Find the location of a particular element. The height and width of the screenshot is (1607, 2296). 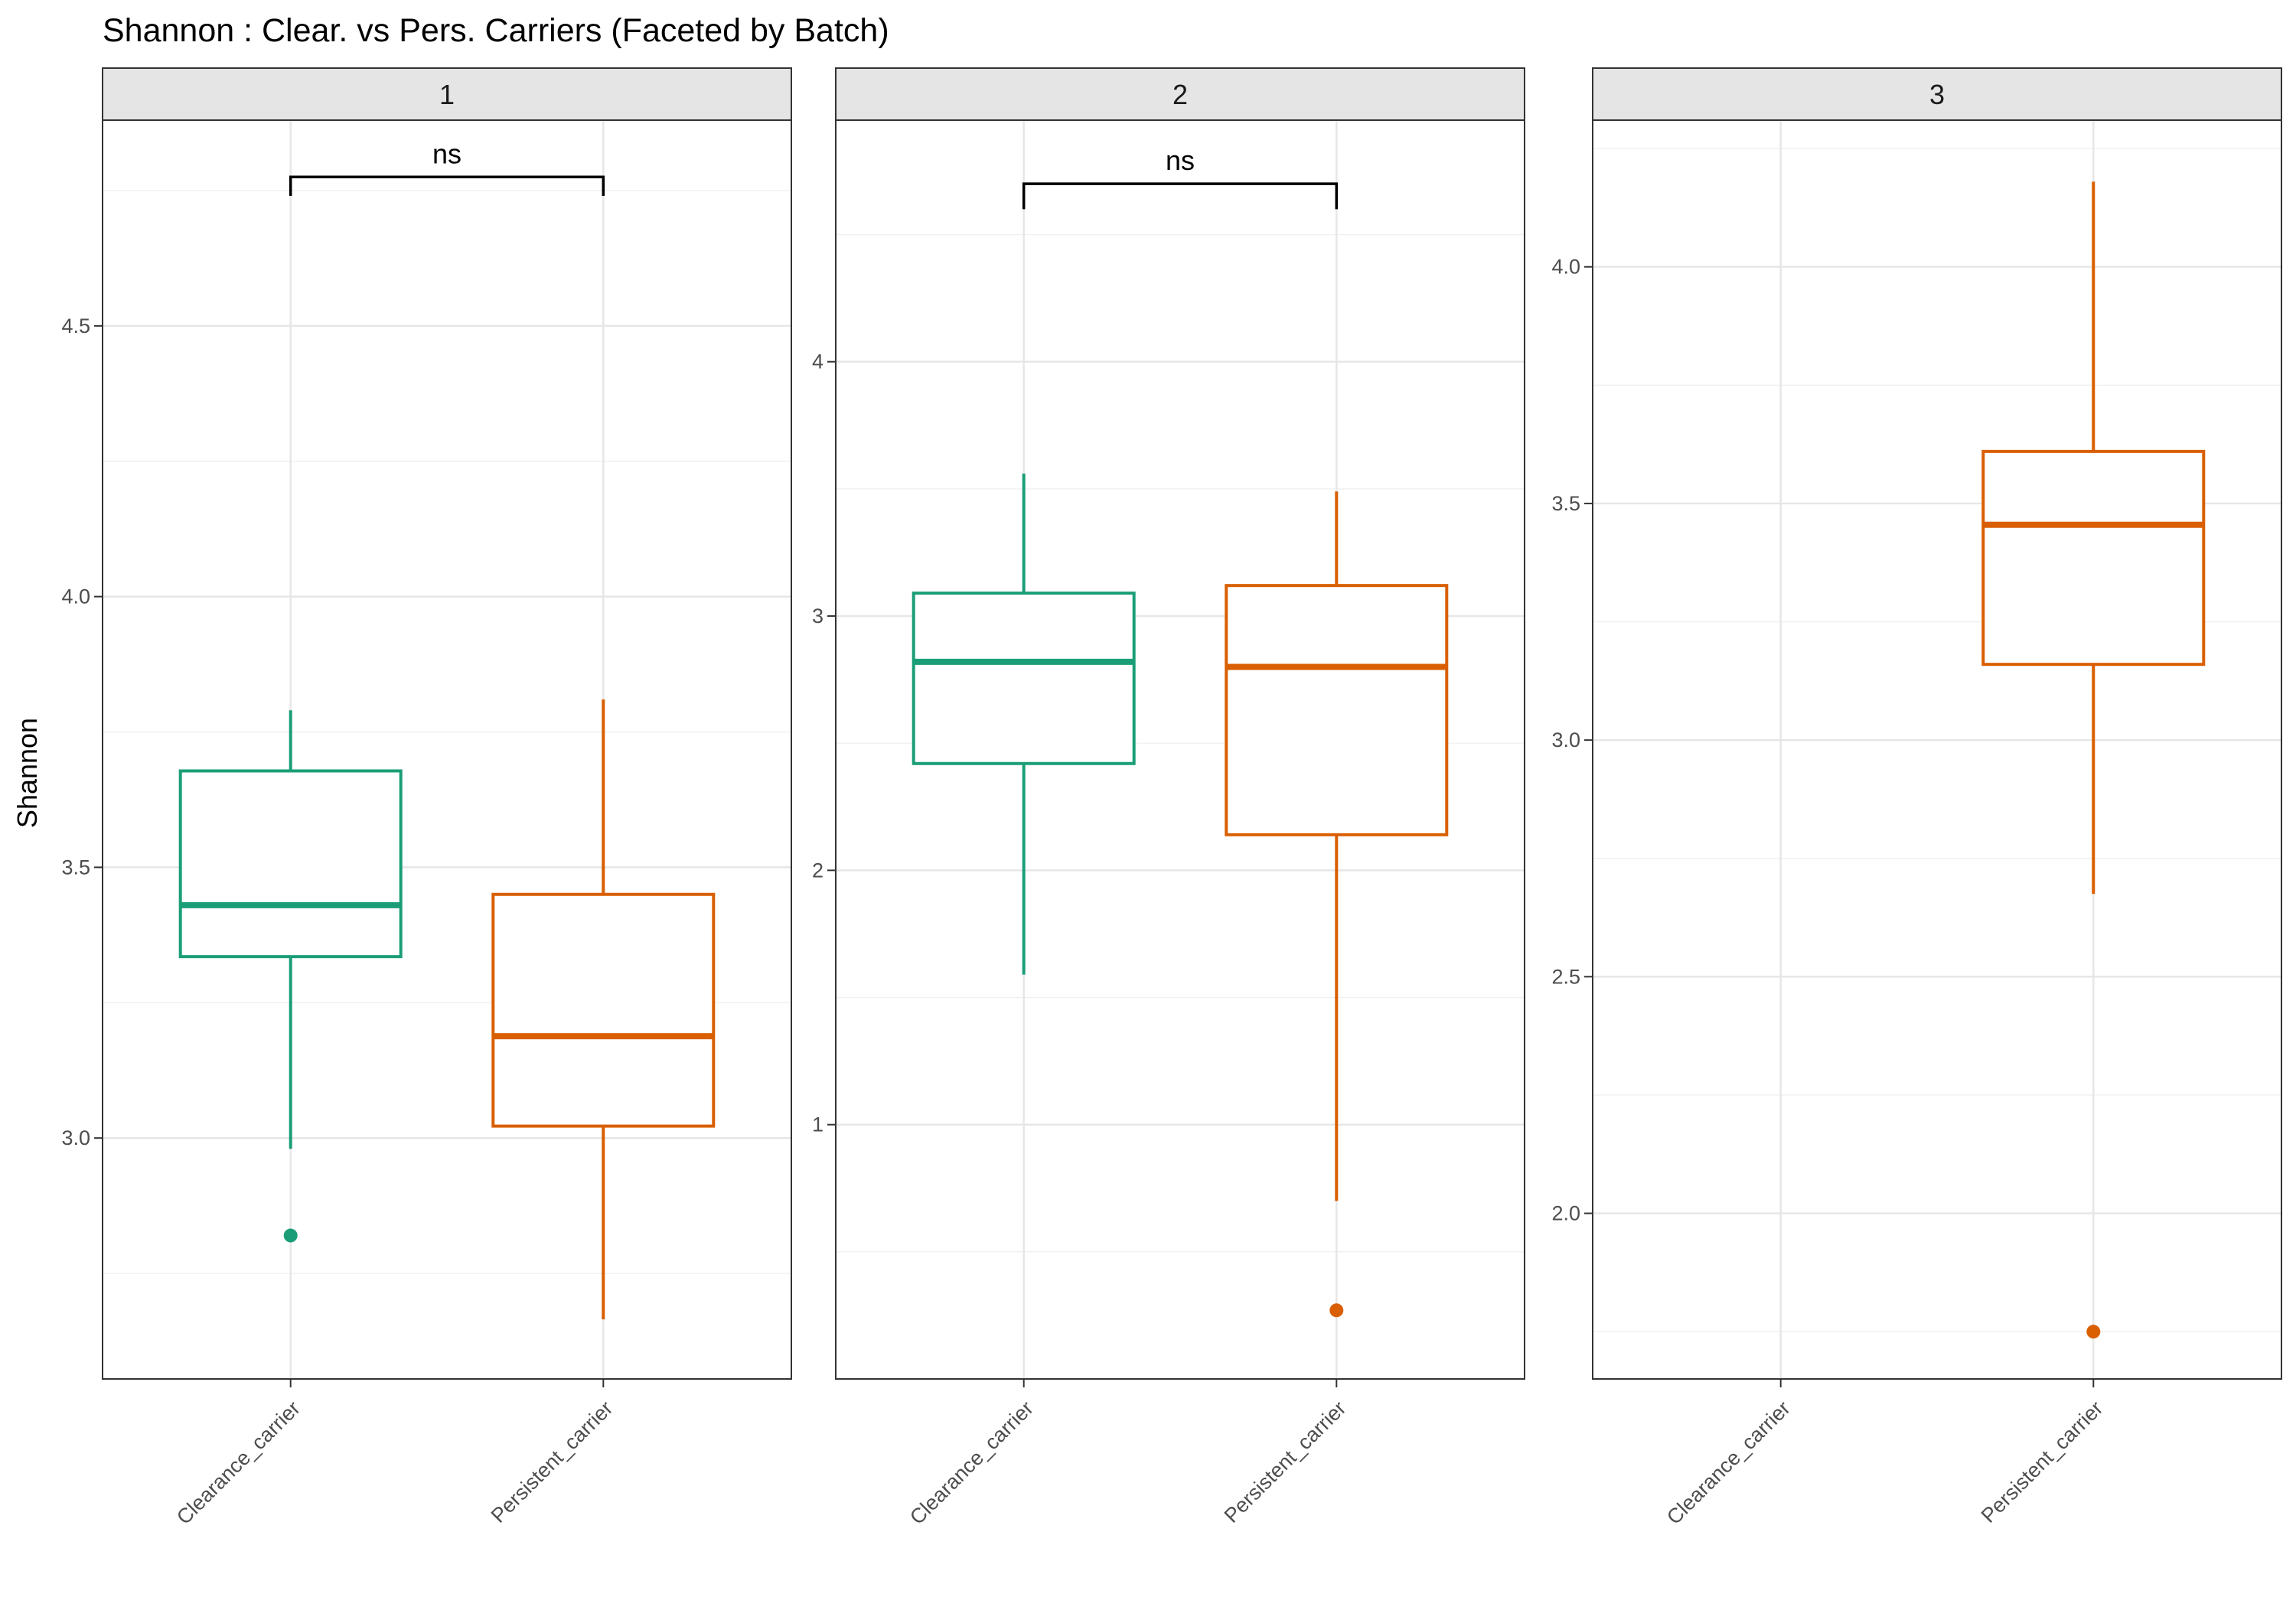

y-tick-label: 2 is located at coordinates (817, 870).